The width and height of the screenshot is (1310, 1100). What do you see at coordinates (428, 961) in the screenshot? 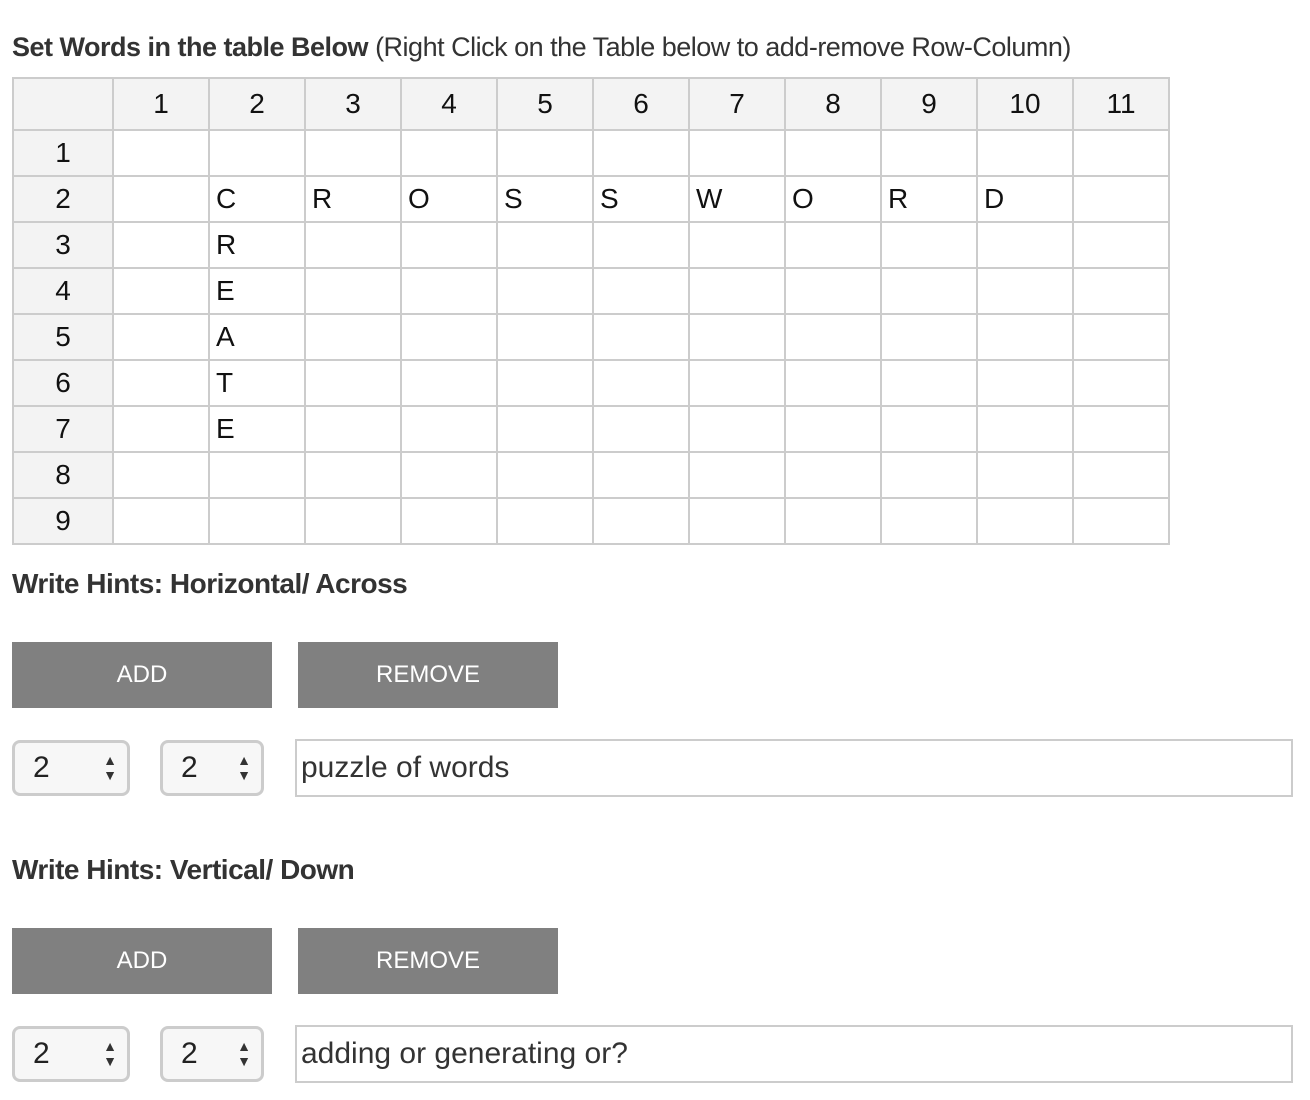
I see `down-remove-button: REMOVE` at bounding box center [428, 961].